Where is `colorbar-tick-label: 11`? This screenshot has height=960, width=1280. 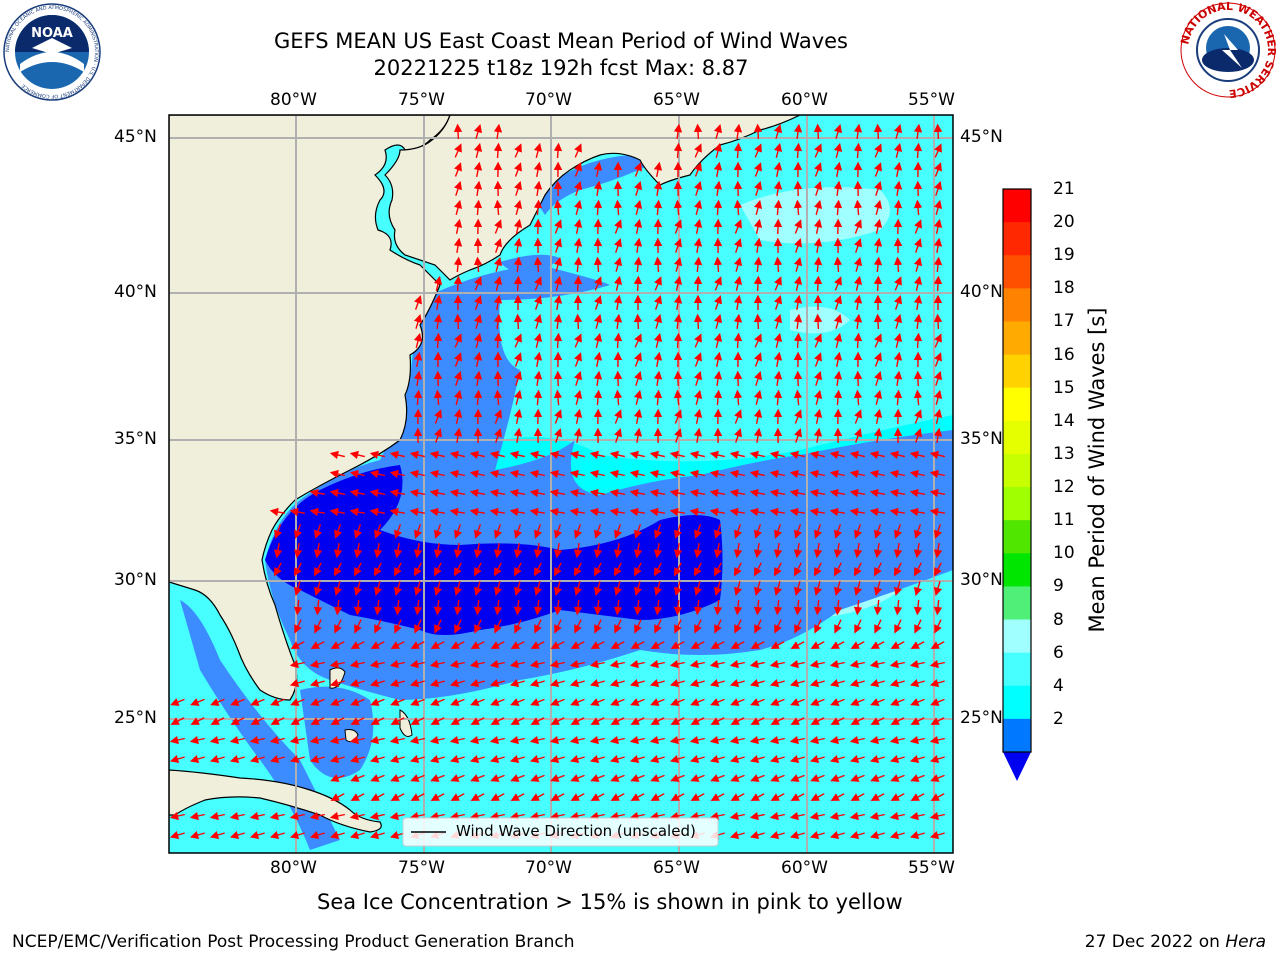
colorbar-tick-label: 11 is located at coordinates (1064, 520).